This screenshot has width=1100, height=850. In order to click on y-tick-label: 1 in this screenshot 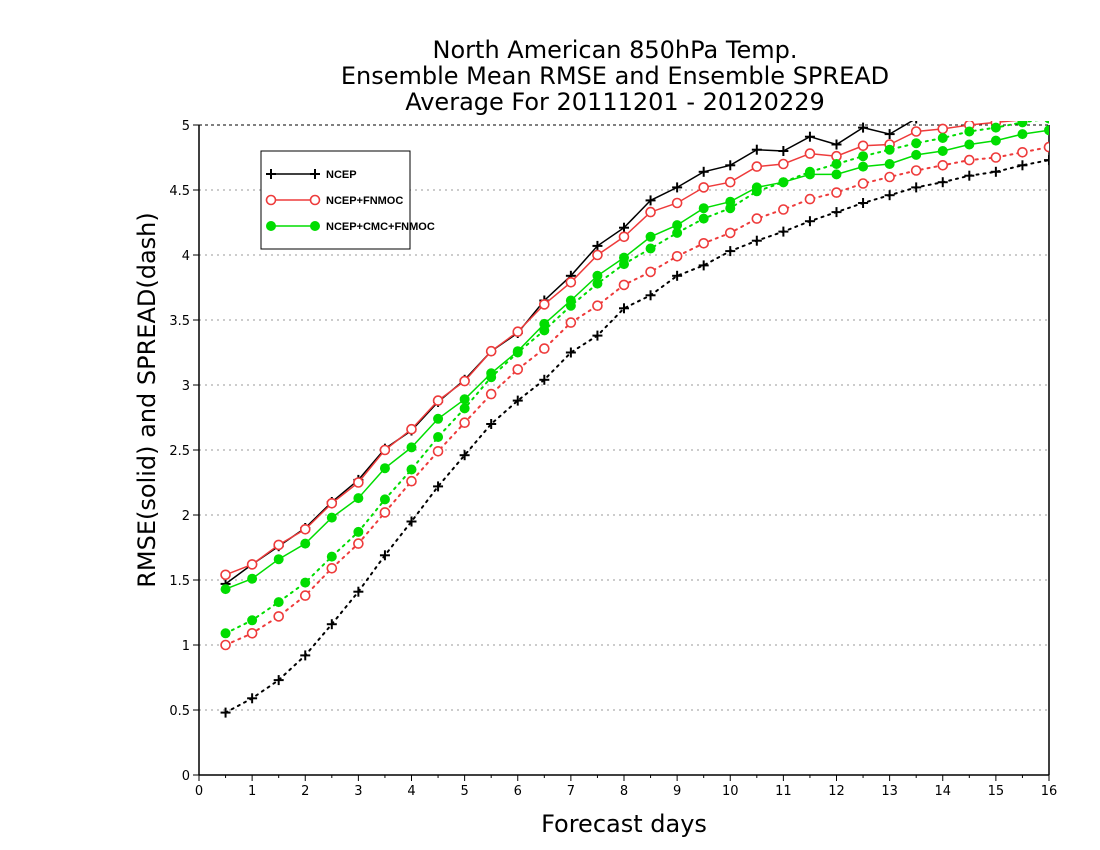, I will do `click(186, 646)`.